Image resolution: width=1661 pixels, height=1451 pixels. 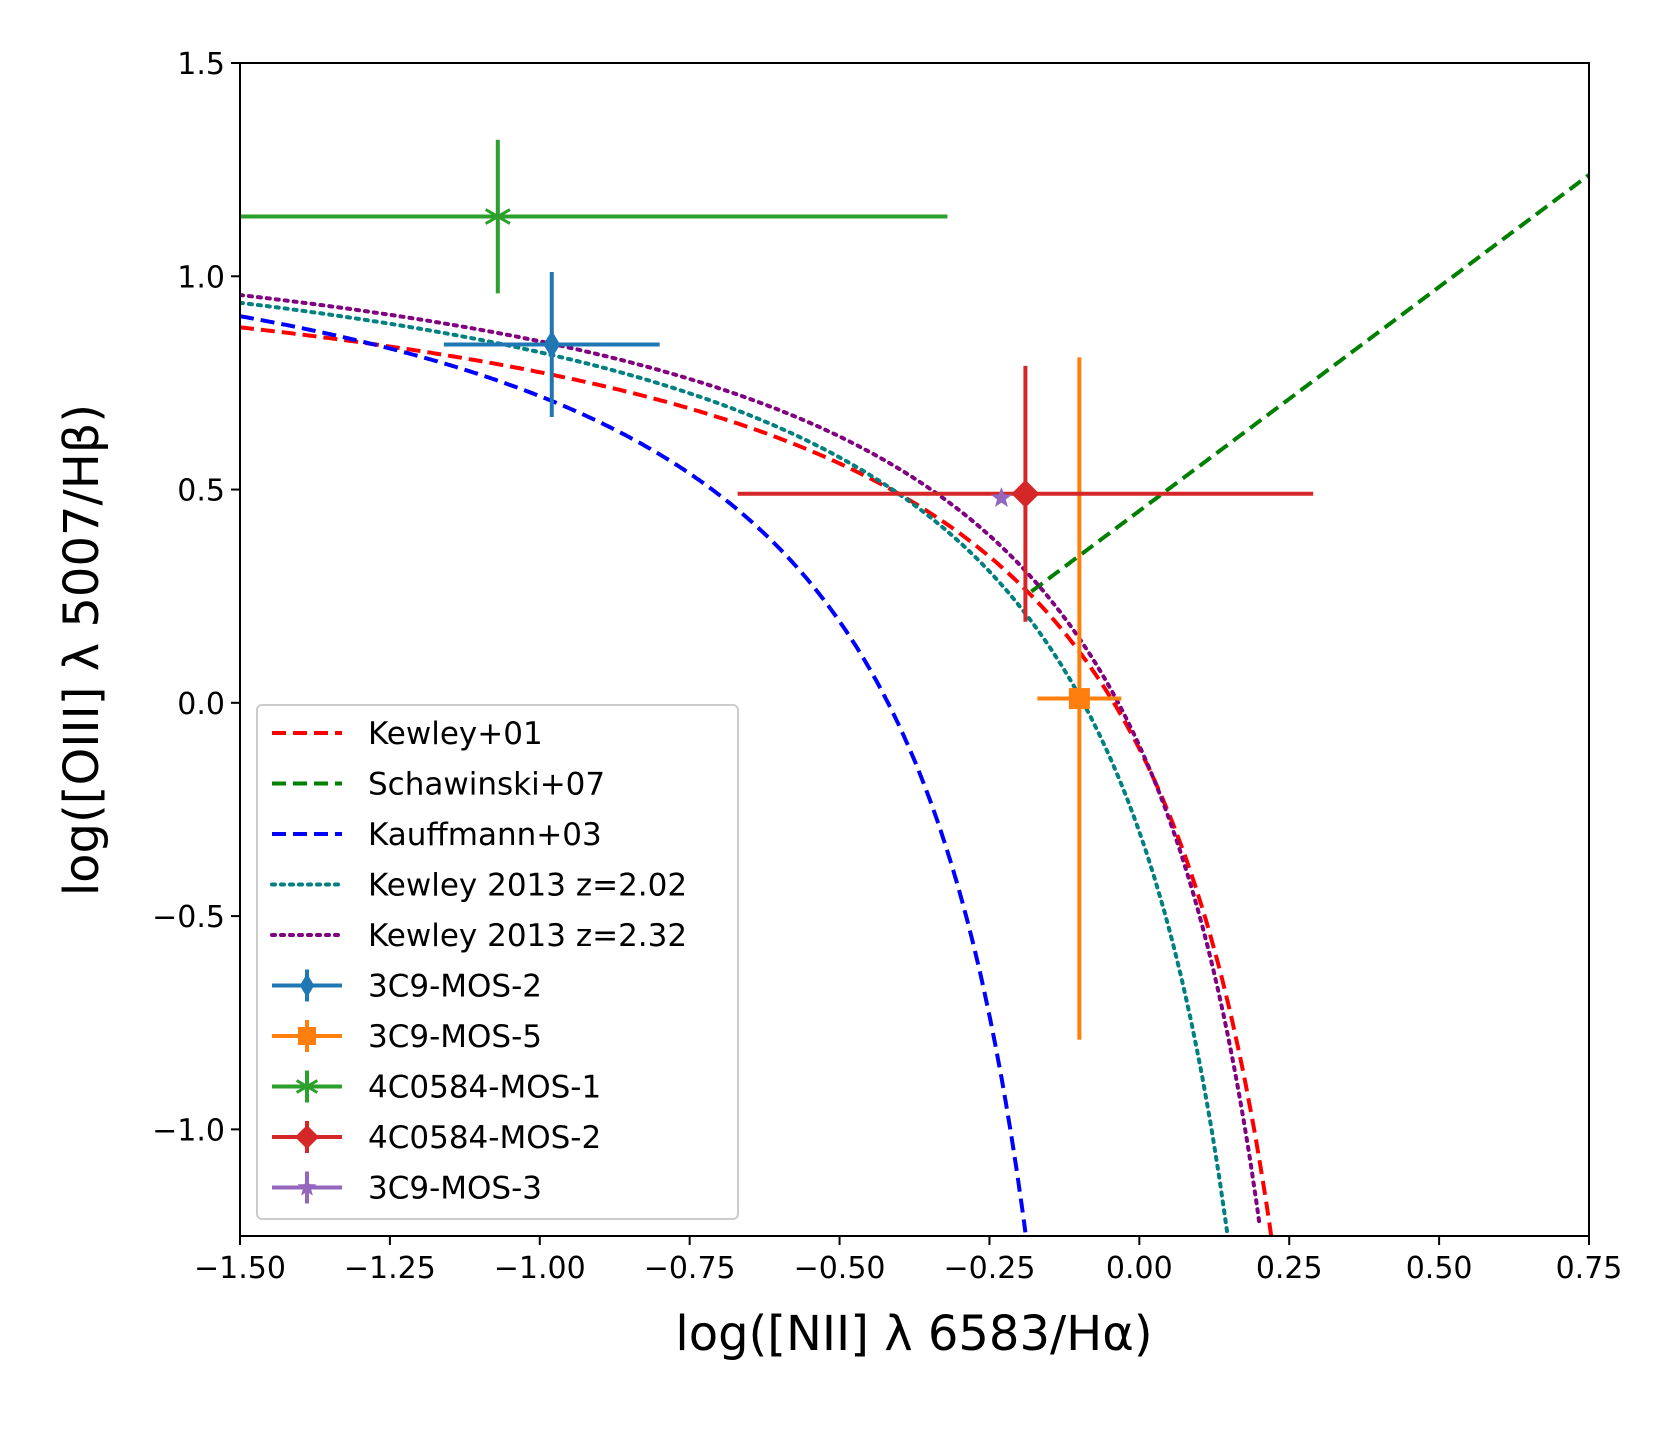 I want to click on y-tick-label: 0.5, so click(x=201, y=491).